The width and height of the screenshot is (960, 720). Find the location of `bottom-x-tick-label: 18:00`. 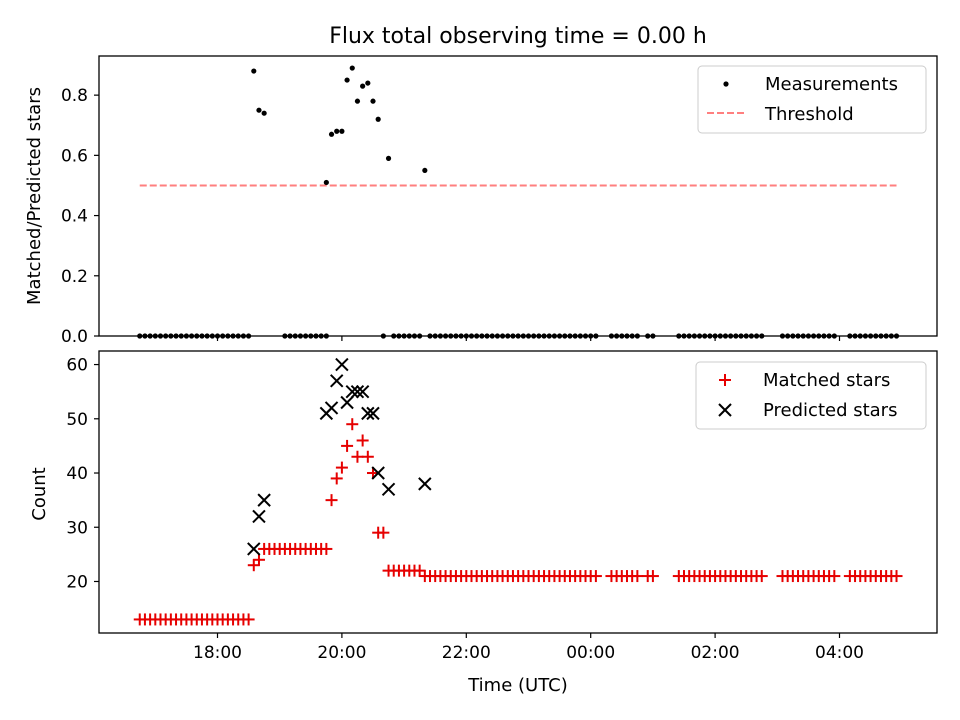

bottom-x-tick-label: 18:00 is located at coordinates (217, 653).